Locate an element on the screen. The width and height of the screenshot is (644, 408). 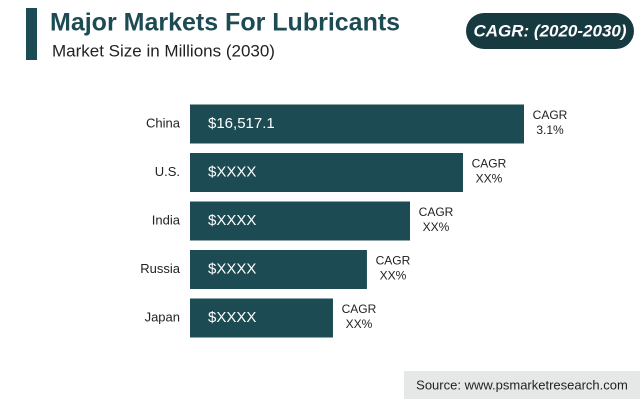
badge-bg is located at coordinates (550, 31).